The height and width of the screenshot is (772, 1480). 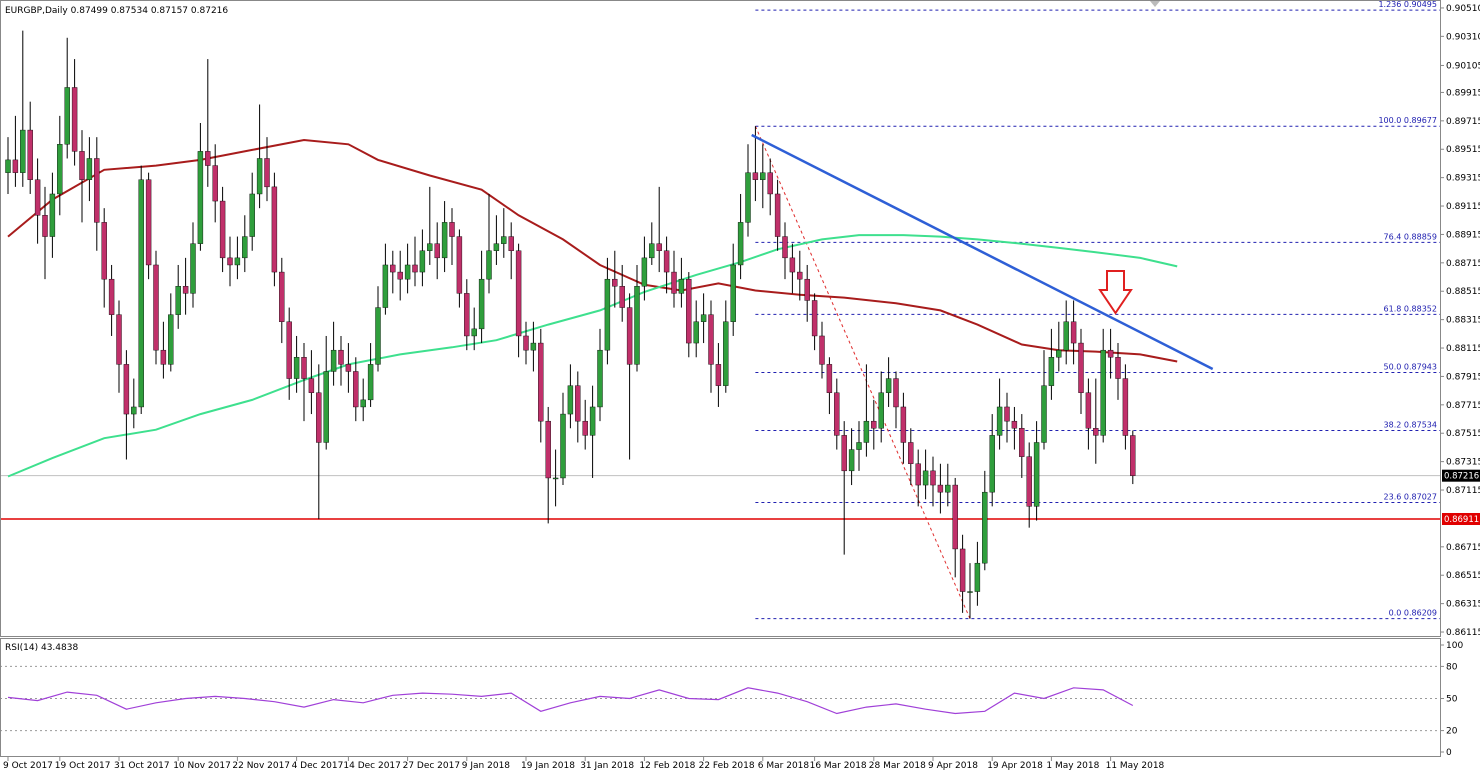 I want to click on fib-label: 23.6 0.87027, so click(x=1410, y=497).